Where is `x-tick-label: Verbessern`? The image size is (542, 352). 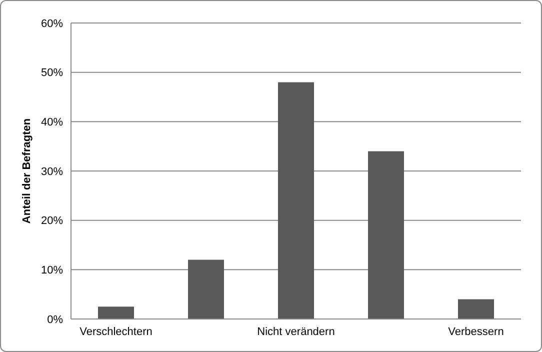
x-tick-label: Verbessern is located at coordinates (476, 332).